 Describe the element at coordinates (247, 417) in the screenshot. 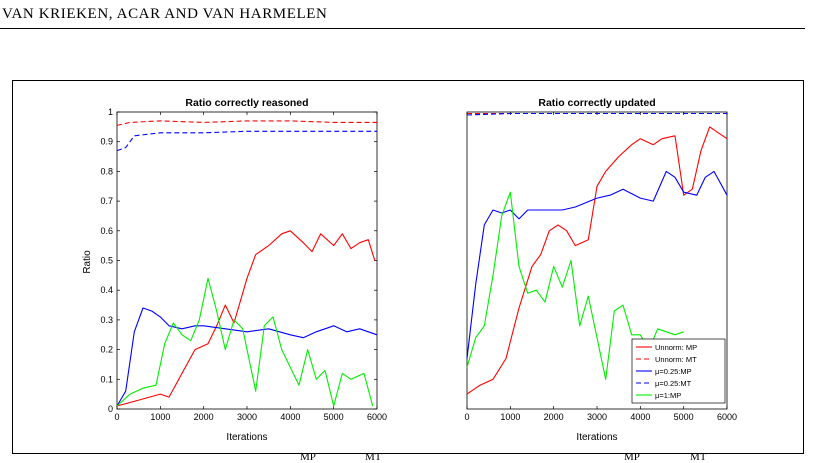

I see `left-x-tick-label: 3000` at that location.